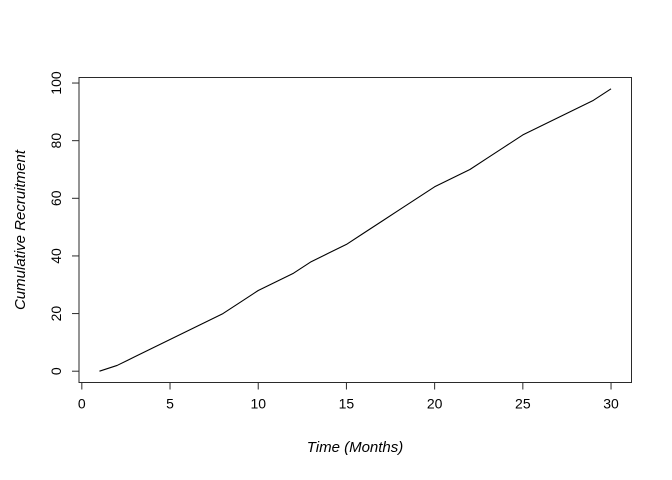 The width and height of the screenshot is (672, 480). I want to click on x-axis-title: Time (Months), so click(355, 447).